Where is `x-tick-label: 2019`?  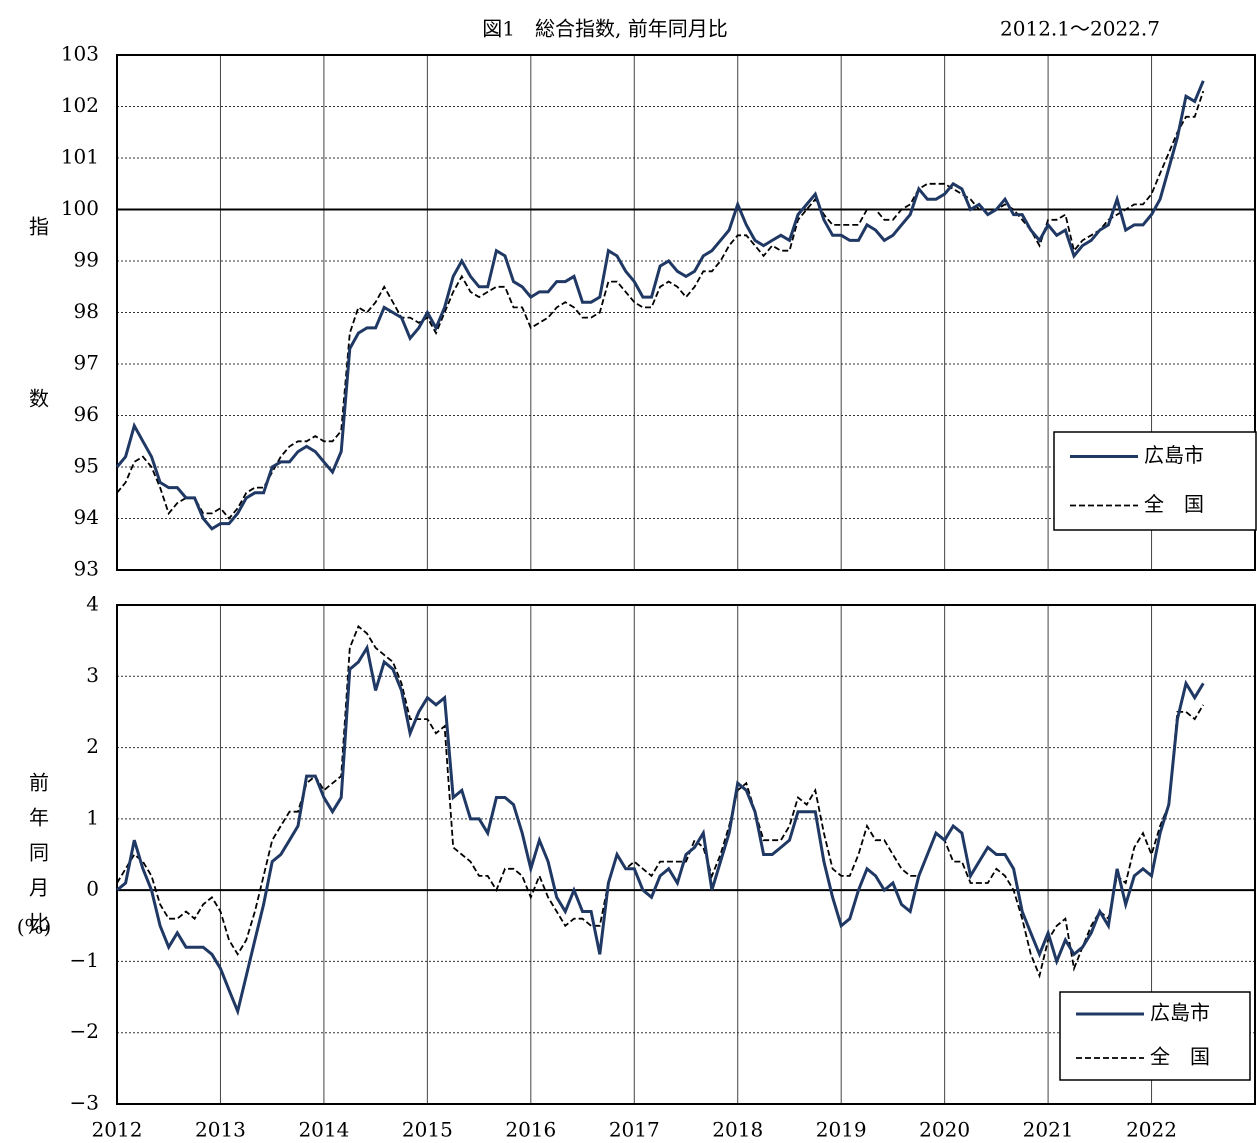
x-tick-label: 2019 is located at coordinates (841, 1130).